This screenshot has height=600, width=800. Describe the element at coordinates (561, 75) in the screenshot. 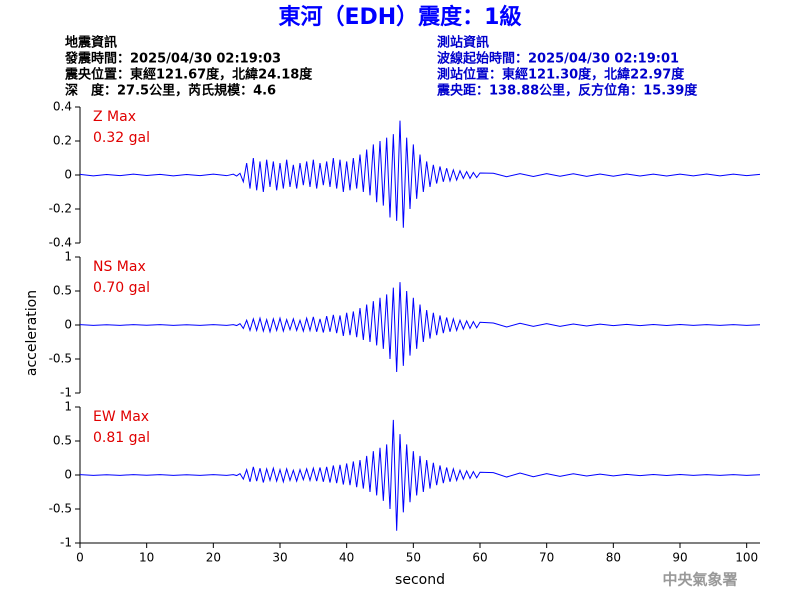

I see `info-line: 測站位置：東經121.30度，北緯22.97度` at that location.